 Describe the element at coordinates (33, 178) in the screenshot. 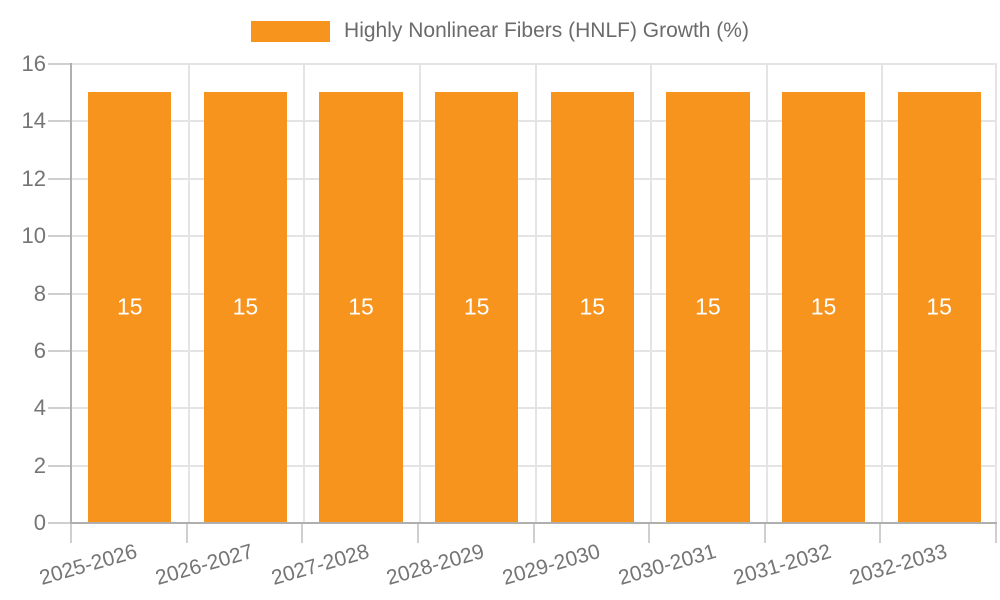

I see `y-axis-tick-label: 12` at that location.